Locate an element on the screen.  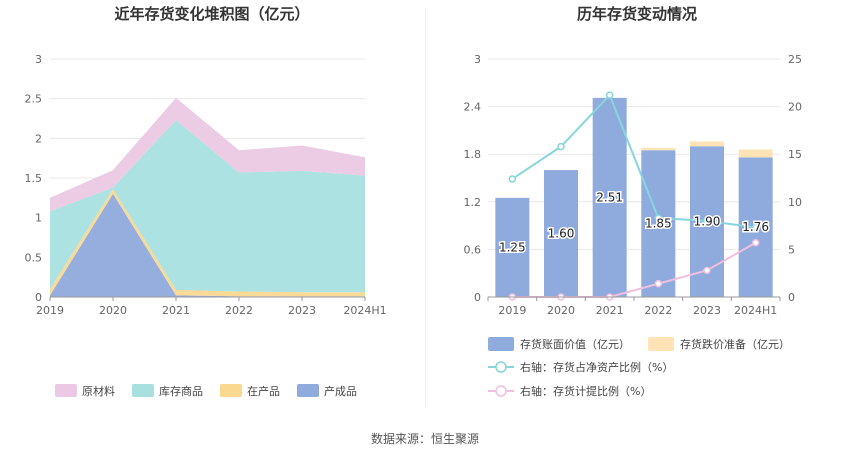
left-y-tick-label: 0 is located at coordinates (38, 297).